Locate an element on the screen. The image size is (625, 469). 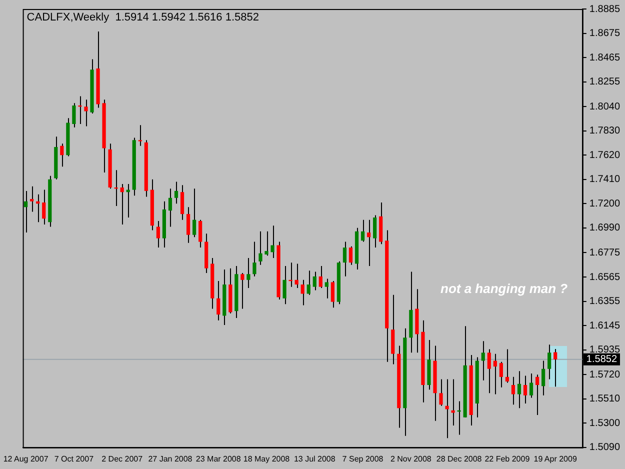
y-tick-label: 1.7410 is located at coordinates (604, 180).